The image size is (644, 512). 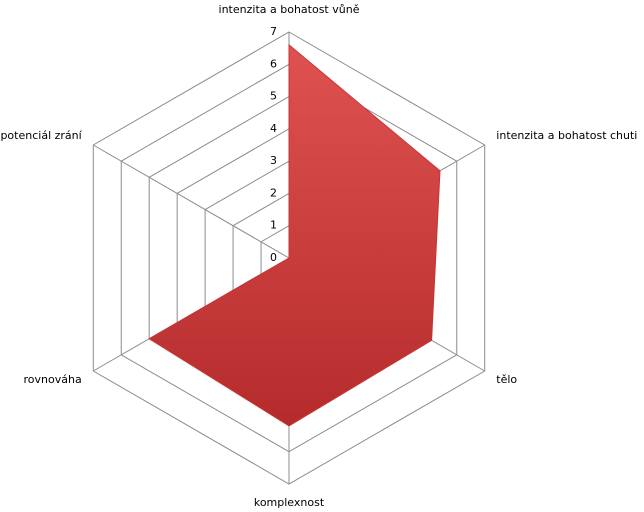 I want to click on tick-label: 4, so click(x=273, y=128).